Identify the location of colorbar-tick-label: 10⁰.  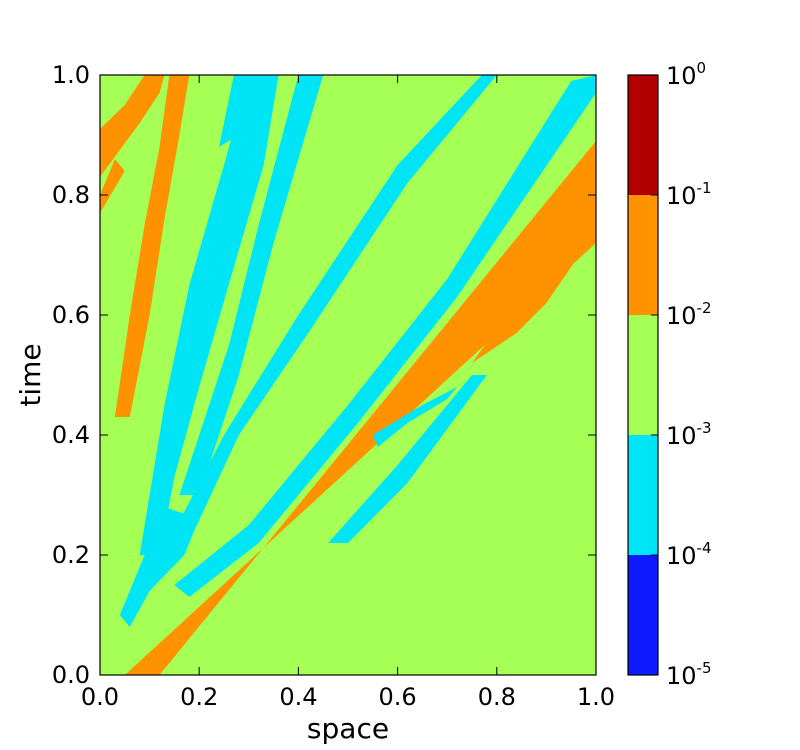
(686, 74).